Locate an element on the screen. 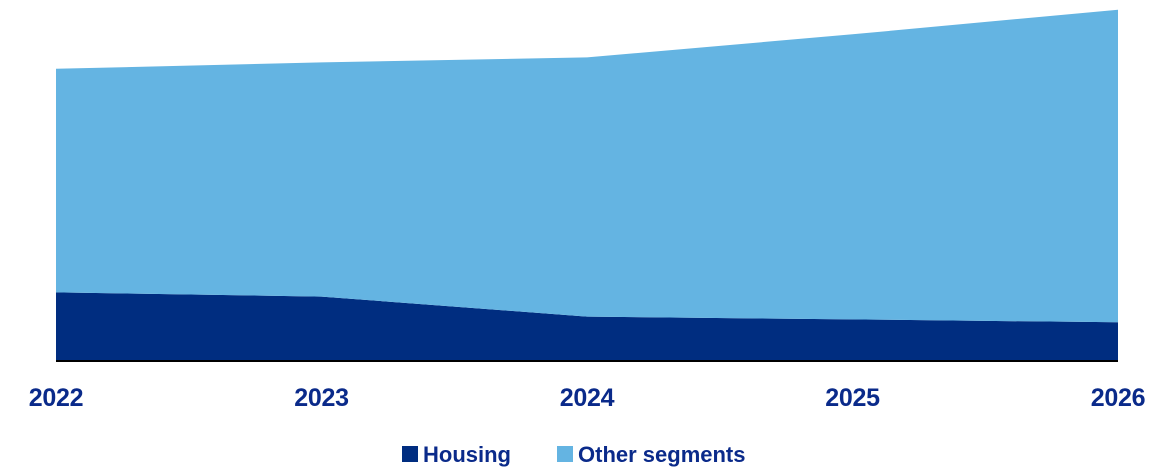 This screenshot has width=1168, height=468. legend-label: Housing is located at coordinates (467, 454).